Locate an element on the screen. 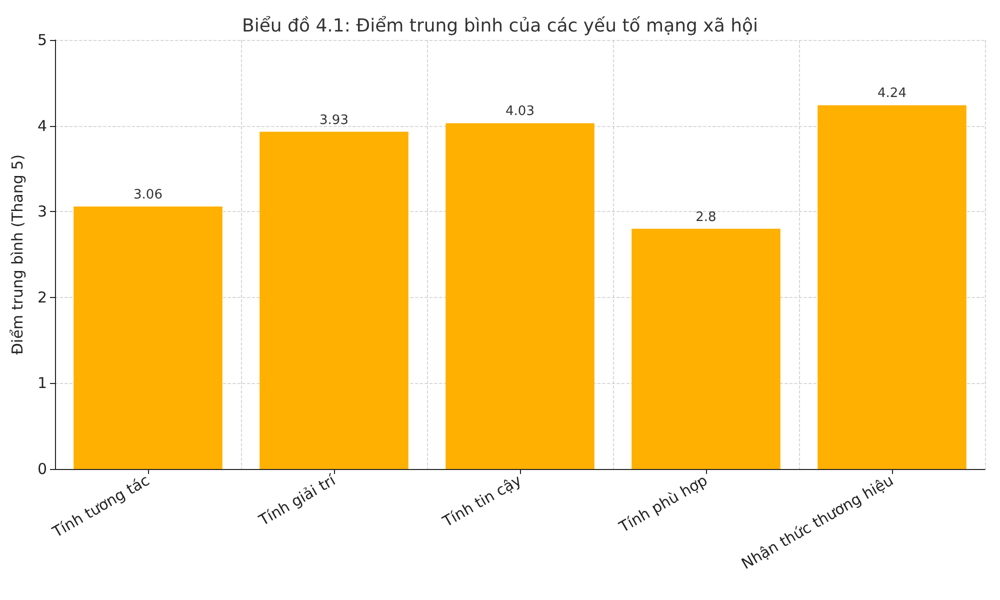  data-label: 2.8 is located at coordinates (706, 217).